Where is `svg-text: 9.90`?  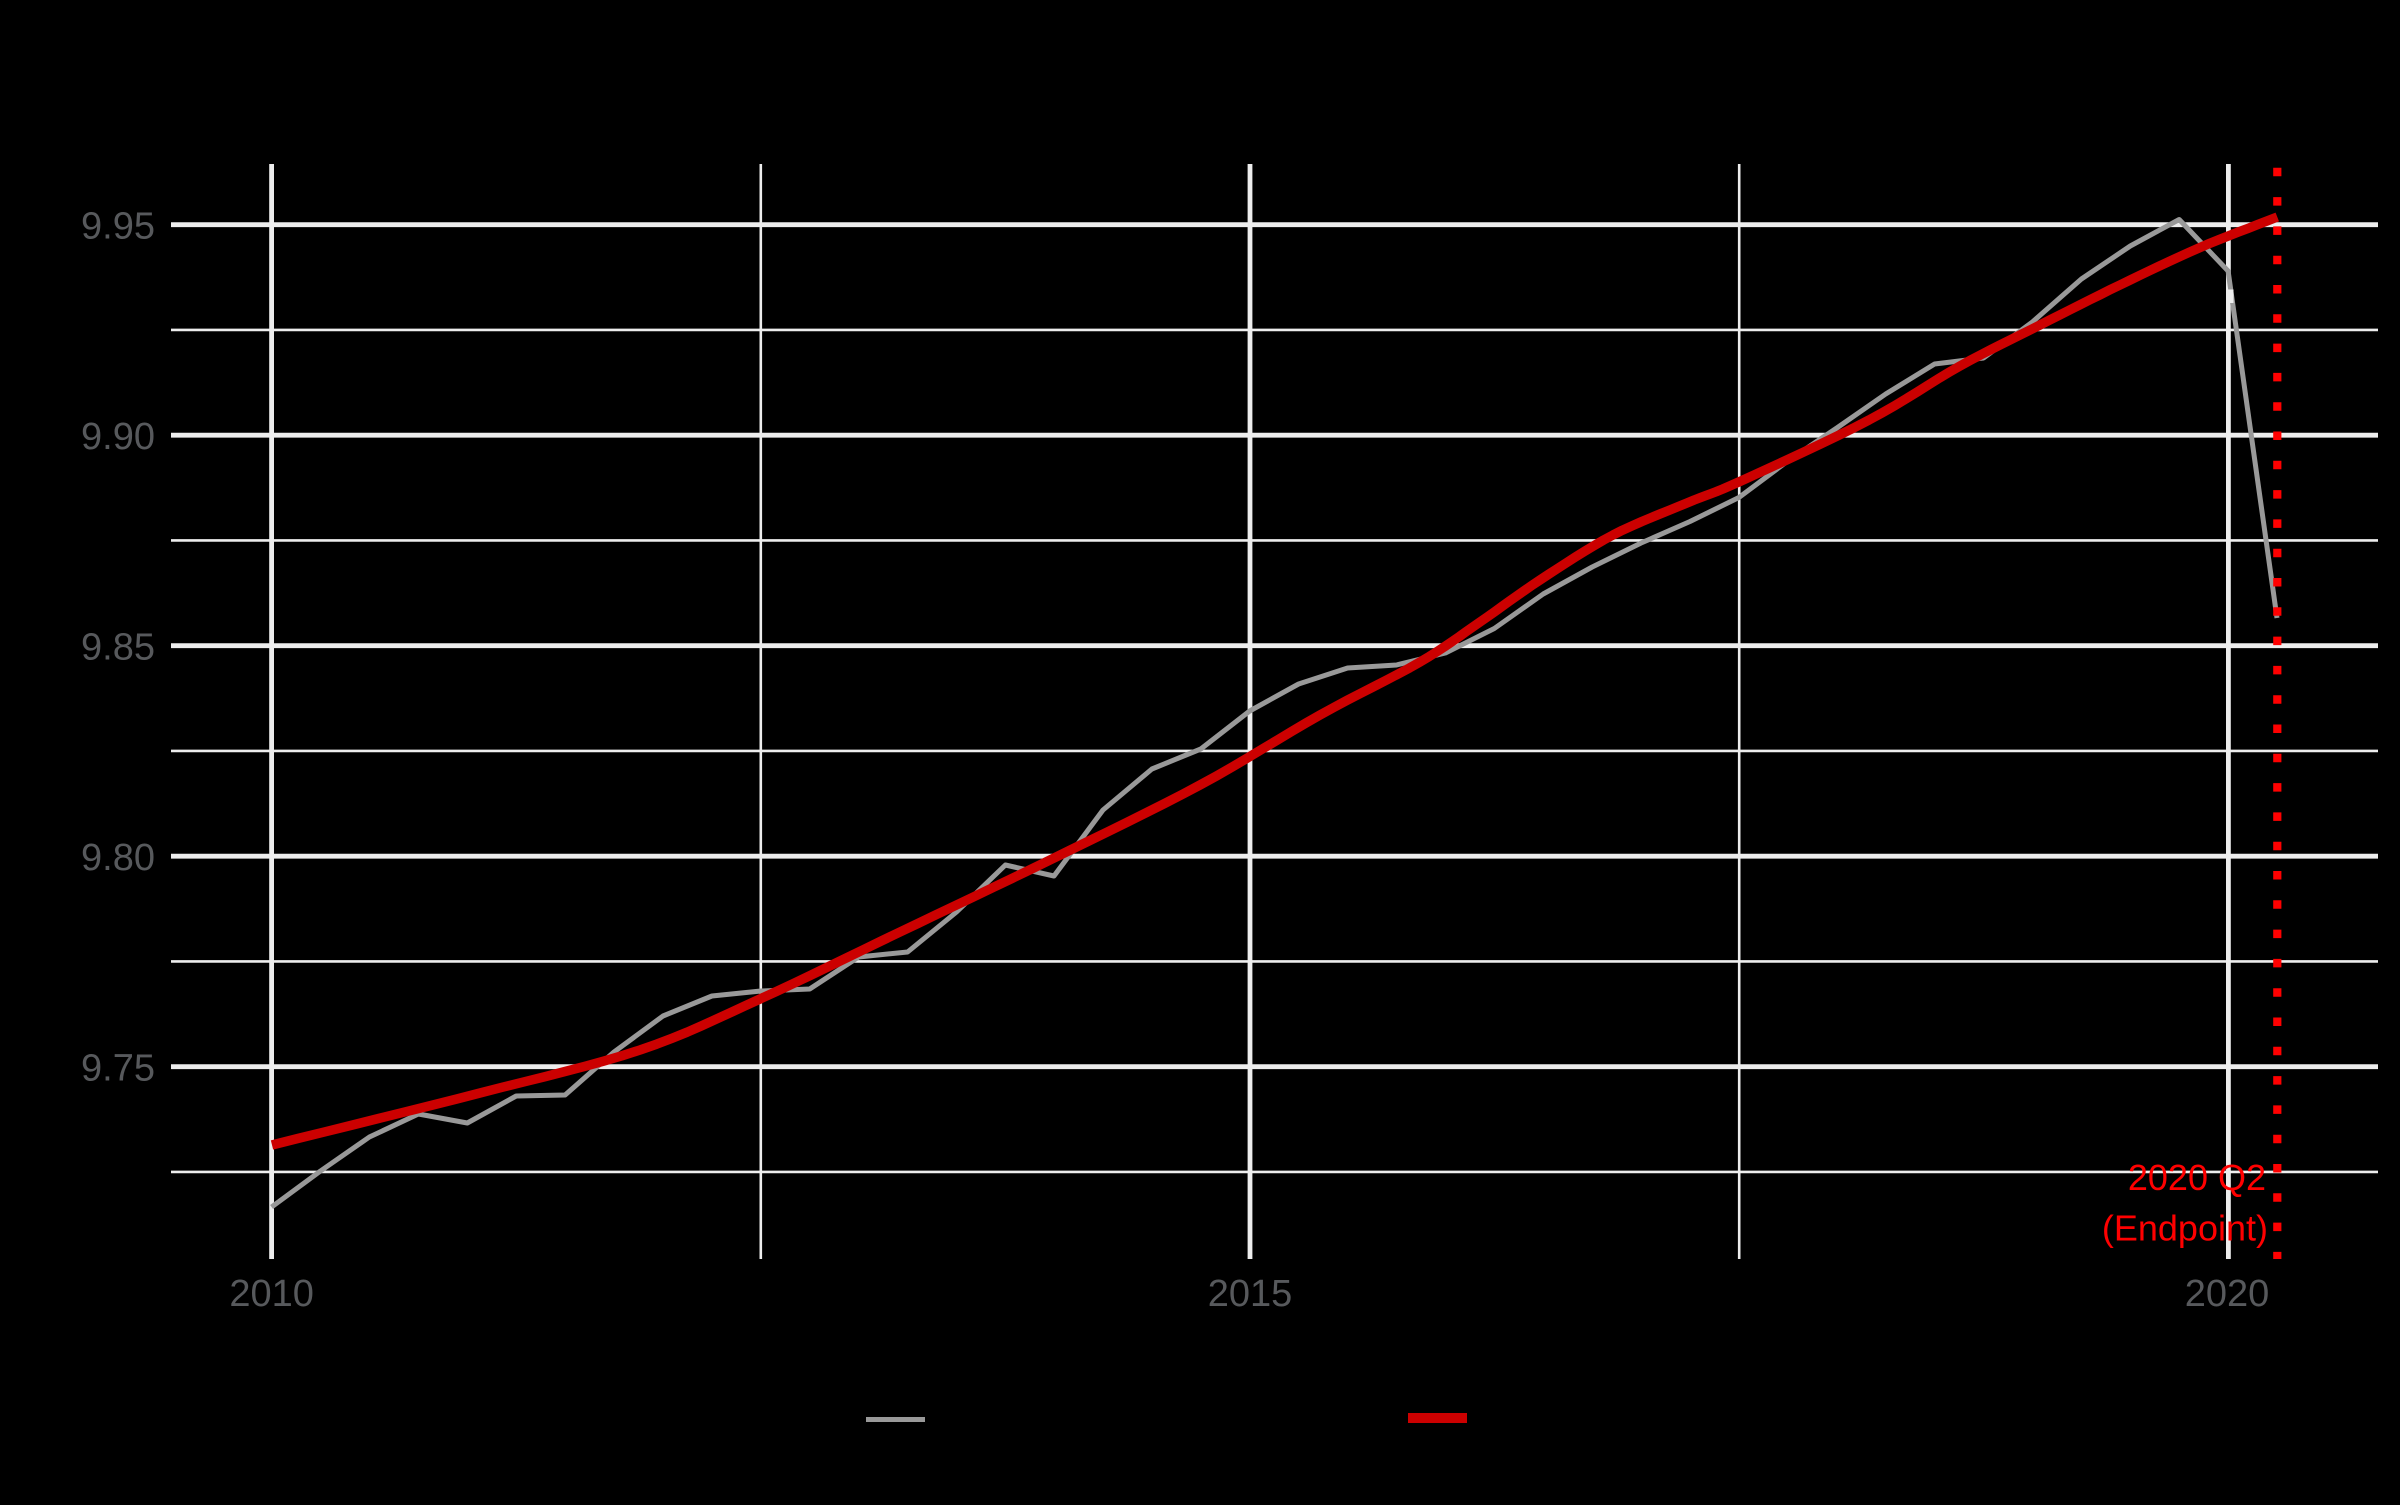
svg-text: 9.90 is located at coordinates (118, 437).